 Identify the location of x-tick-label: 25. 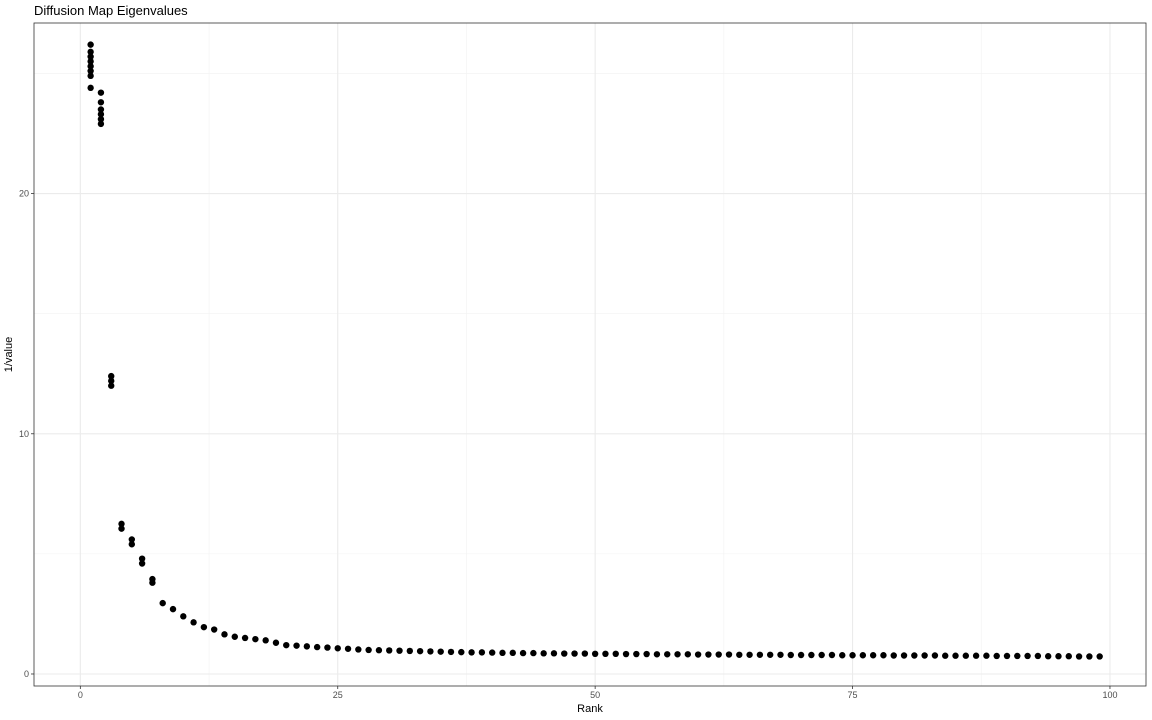
(338, 695).